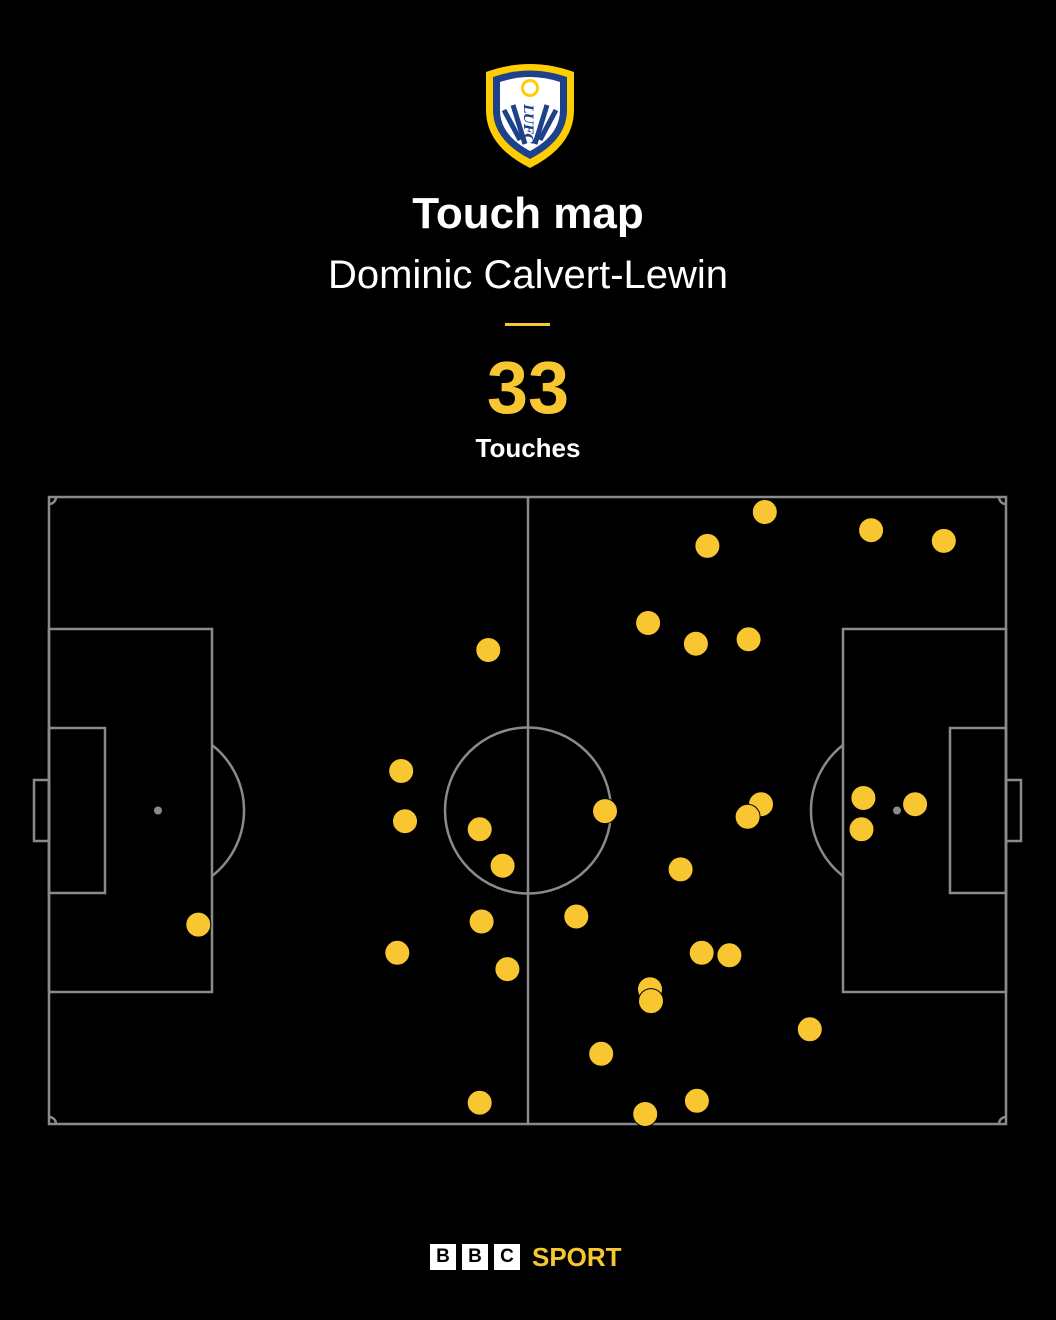 The height and width of the screenshot is (1320, 1056). Describe the element at coordinates (53, 501) in the screenshot. I see `corner-arc-top-left` at that location.